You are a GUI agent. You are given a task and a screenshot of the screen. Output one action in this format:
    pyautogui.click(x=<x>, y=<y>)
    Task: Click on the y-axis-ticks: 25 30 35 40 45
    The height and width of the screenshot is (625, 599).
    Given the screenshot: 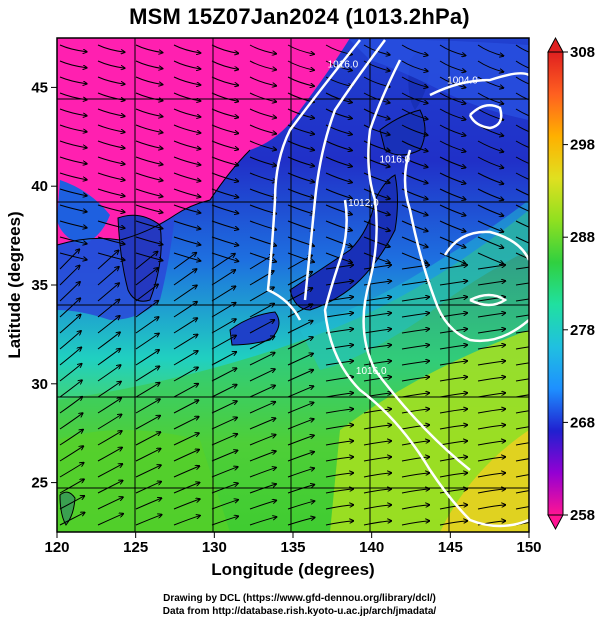 What is the action you would take?
    pyautogui.click(x=44, y=285)
    